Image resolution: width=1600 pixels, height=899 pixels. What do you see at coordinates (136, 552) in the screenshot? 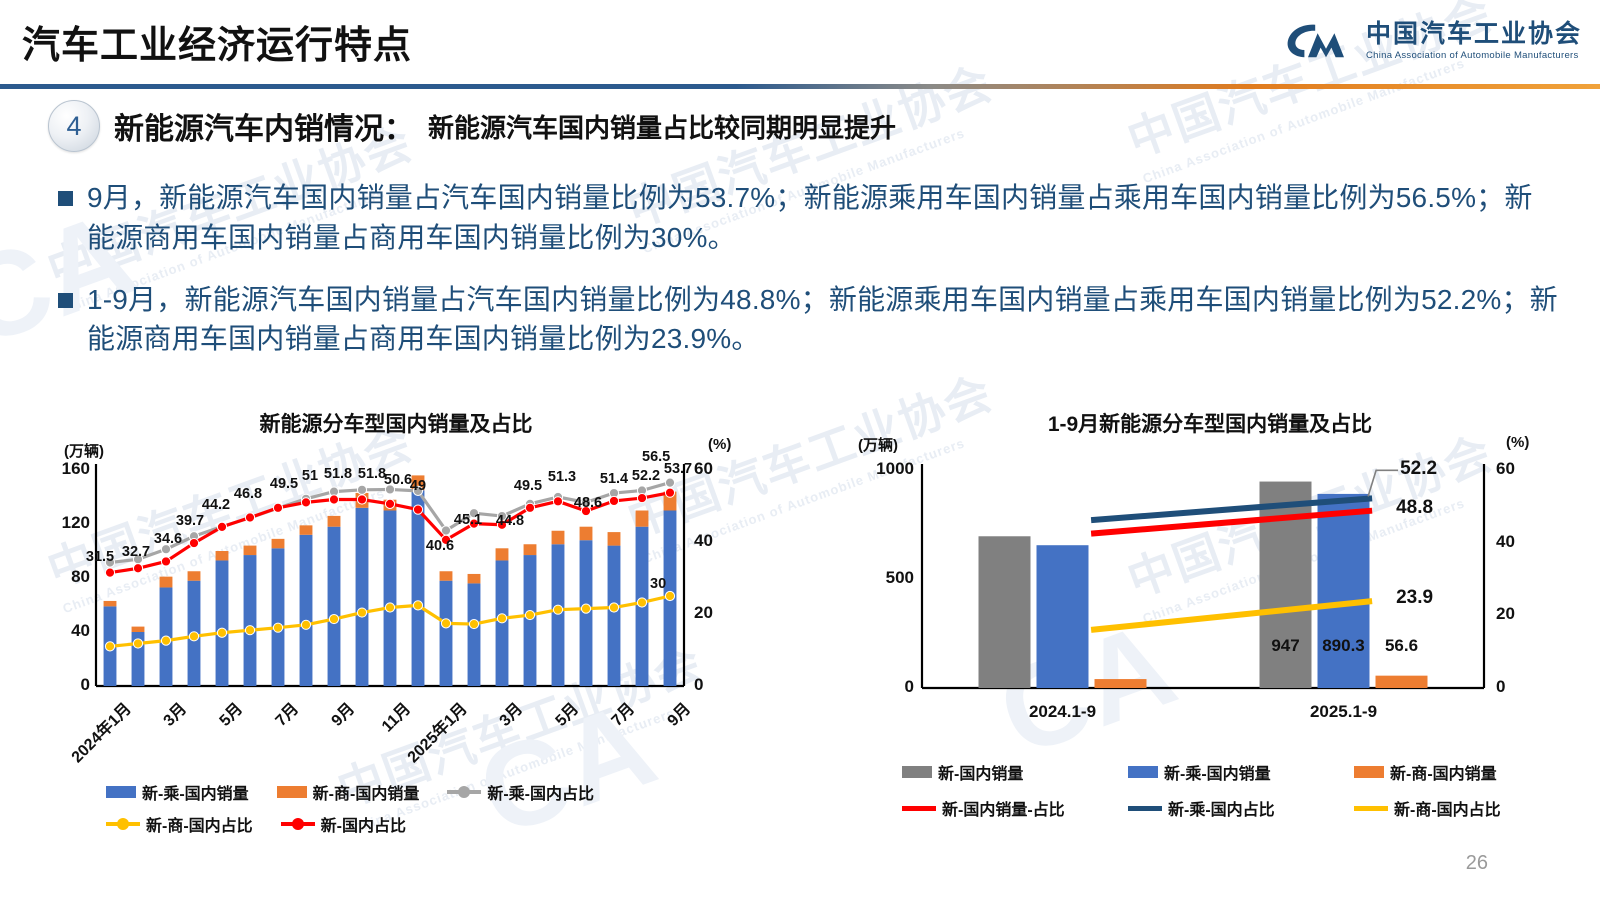
I see `data-label: 32.7` at bounding box center [136, 552].